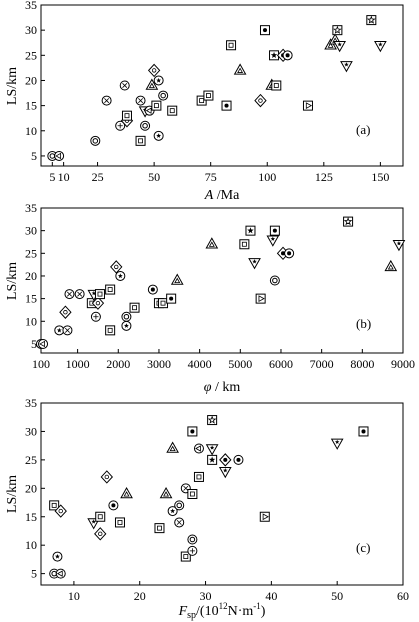  What do you see at coordinates (271, 596) in the screenshot?
I see `x-tick-label: 40` at bounding box center [271, 596].